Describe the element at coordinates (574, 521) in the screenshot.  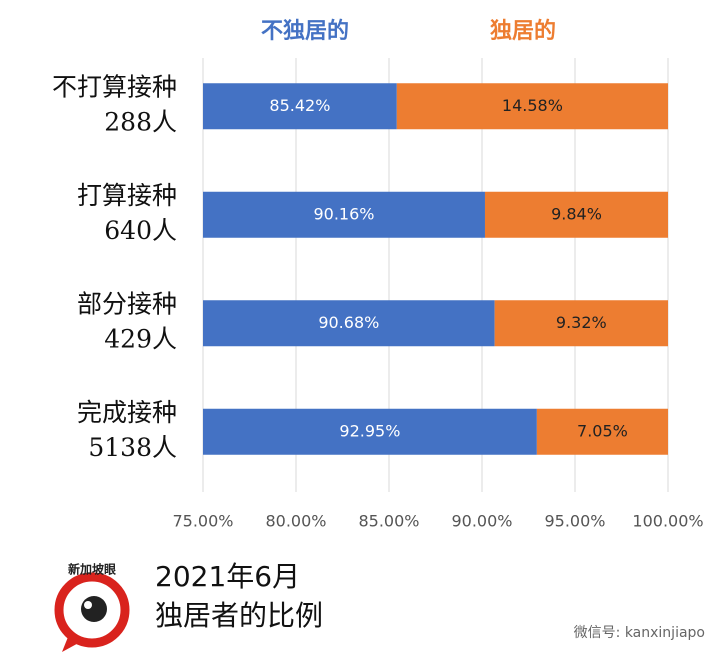
I see `x-tick-label: 95.00%` at that location.